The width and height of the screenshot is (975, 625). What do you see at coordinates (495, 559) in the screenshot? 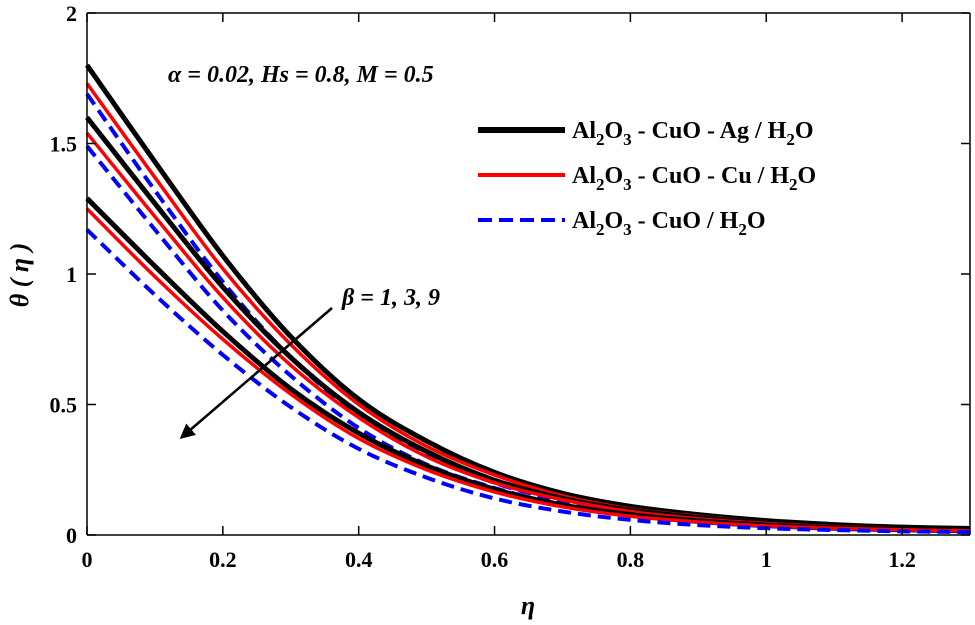
I see `x-tick-label: 0.6` at bounding box center [495, 559].